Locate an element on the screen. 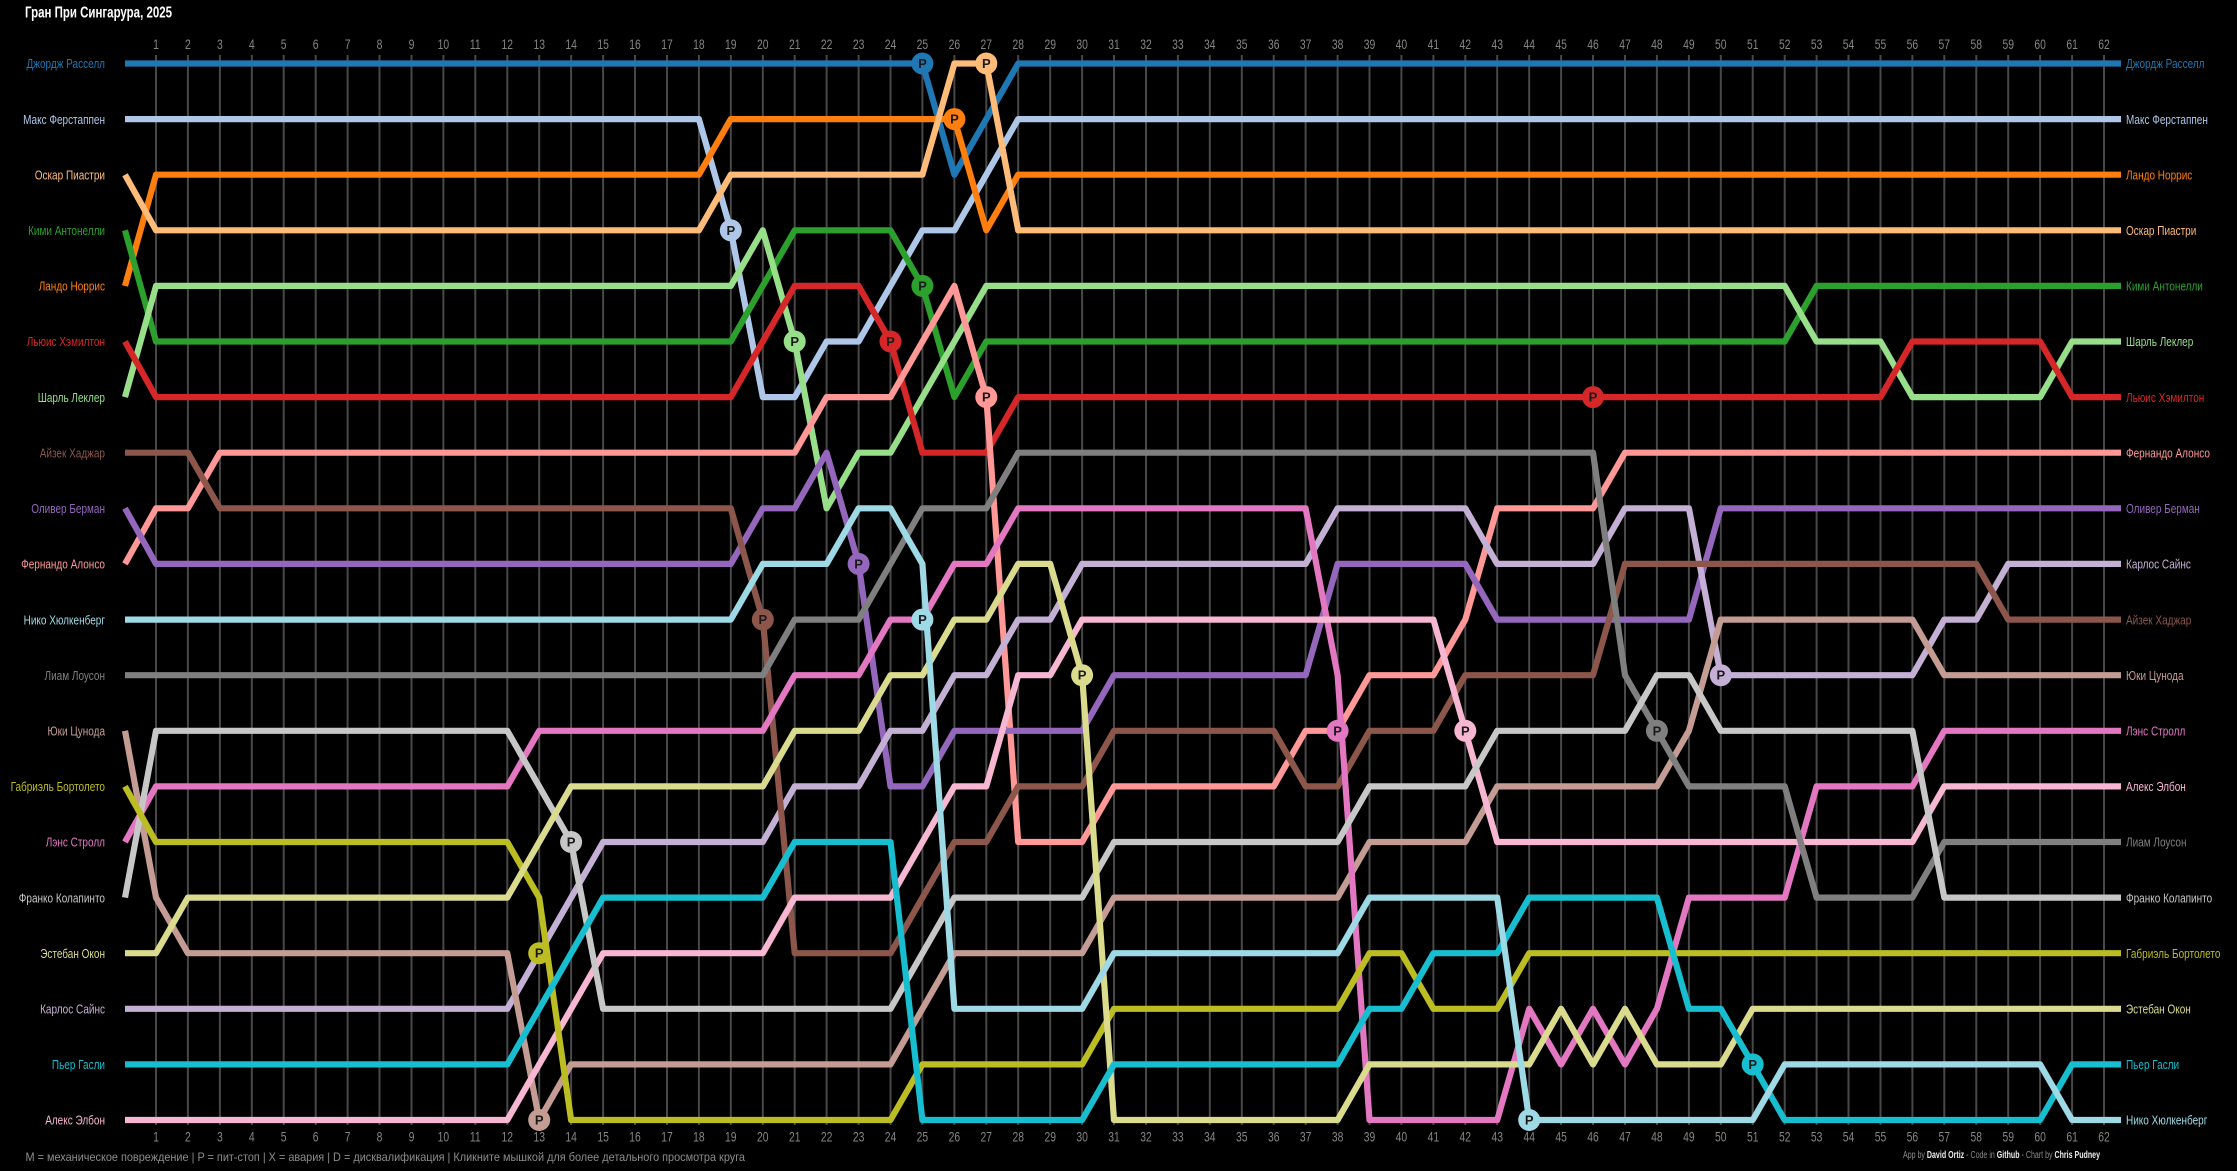  svg-text: 24 is located at coordinates (891, 44).